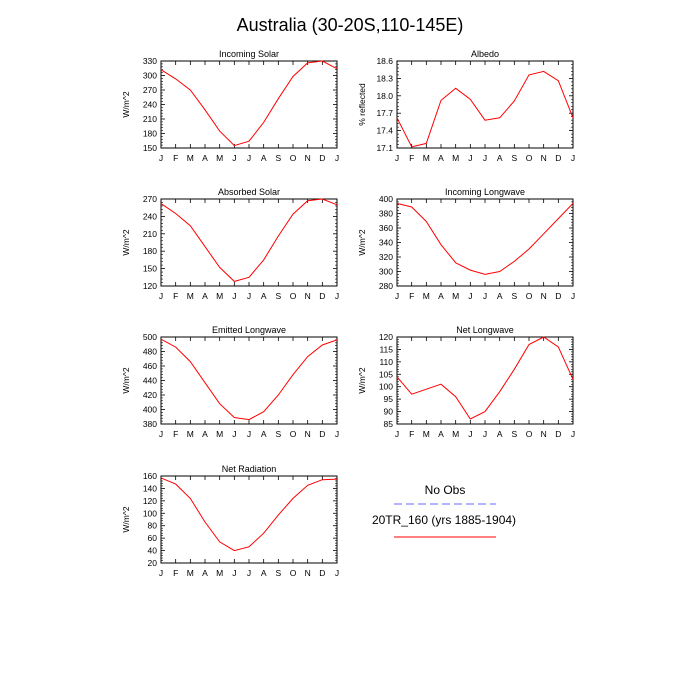 The height and width of the screenshot is (700, 700). Describe the element at coordinates (249, 330) in the screenshot. I see `panel-title: Emitted Longwave` at that location.